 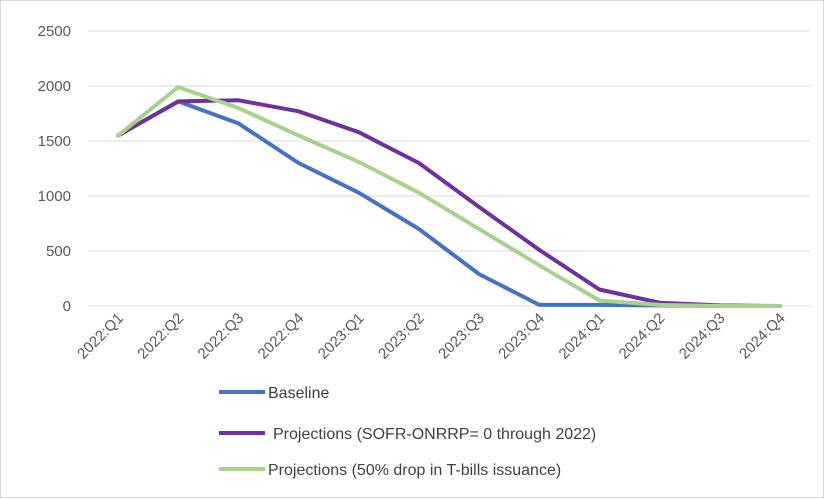 I want to click on x-tick-label: 2022:Q4, so click(x=281, y=336).